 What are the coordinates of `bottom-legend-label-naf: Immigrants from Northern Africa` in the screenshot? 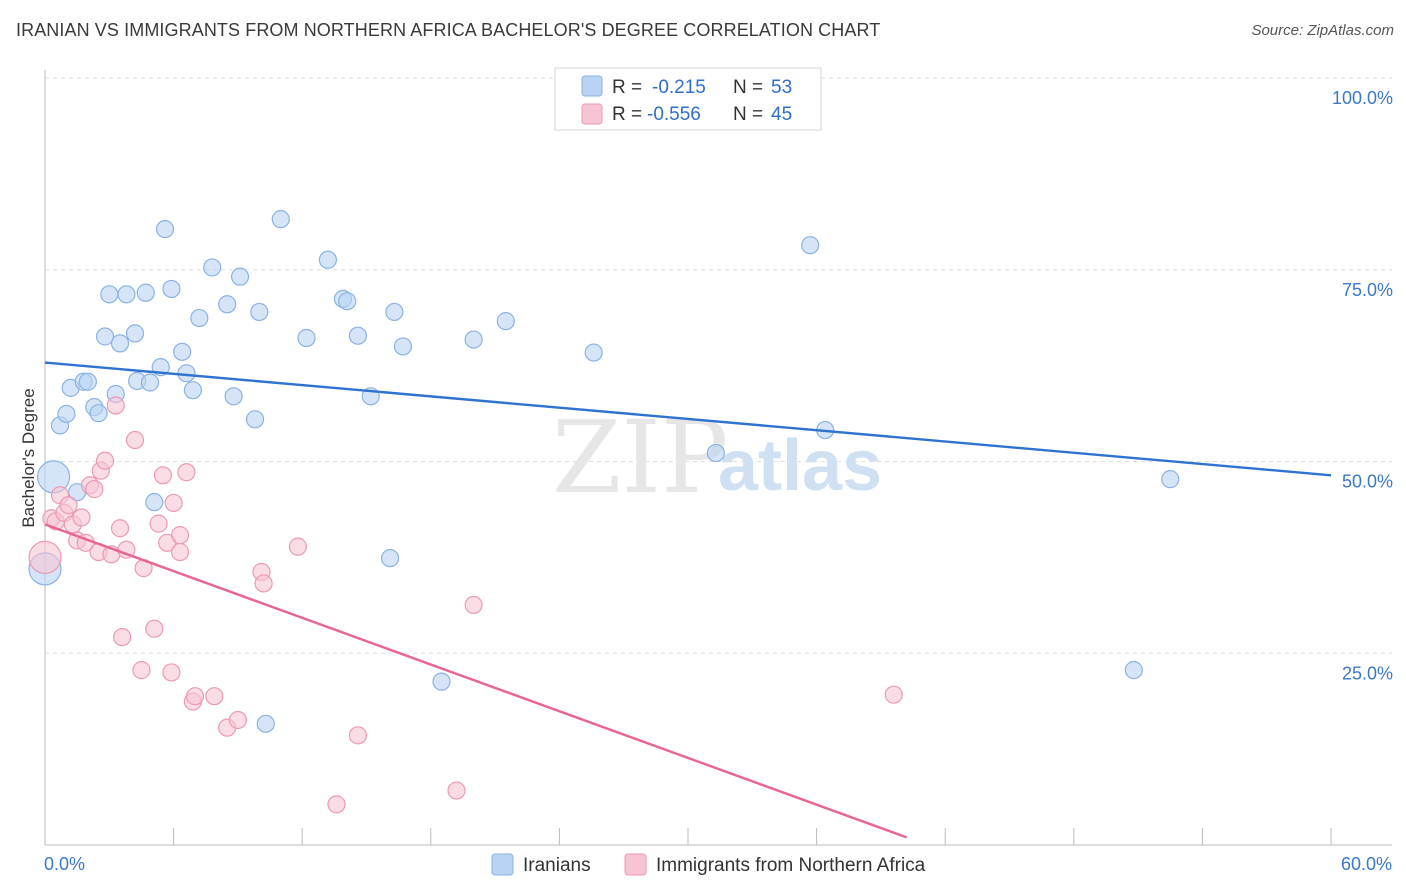 It's located at (791, 865).